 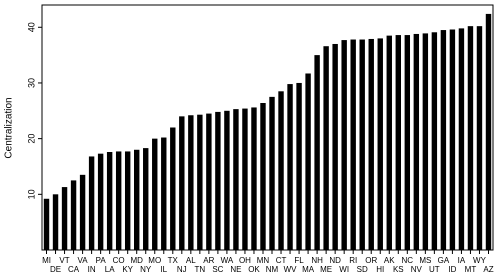 What do you see at coordinates (452, 269) in the screenshot?
I see `x-tick-label: ID` at bounding box center [452, 269].